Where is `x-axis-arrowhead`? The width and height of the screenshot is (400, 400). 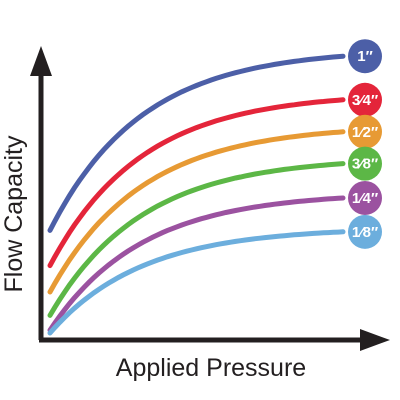 x-axis-arrowhead is located at coordinates (375, 340).